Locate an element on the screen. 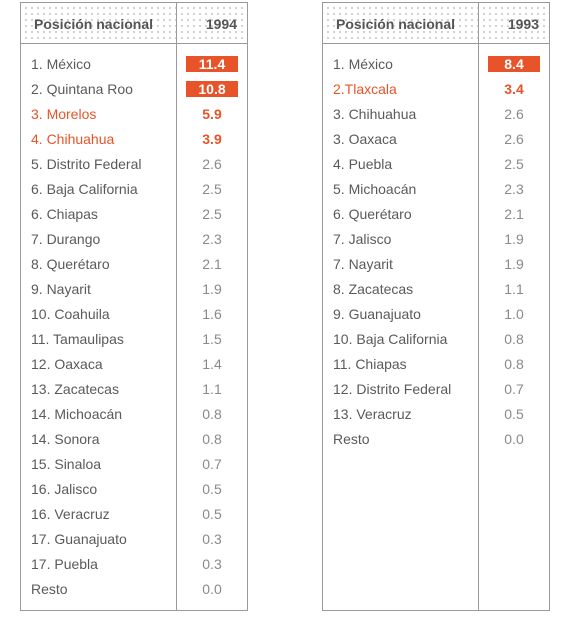 The height and width of the screenshot is (621, 570). state-name: 6. Chiapas is located at coordinates (64, 214).